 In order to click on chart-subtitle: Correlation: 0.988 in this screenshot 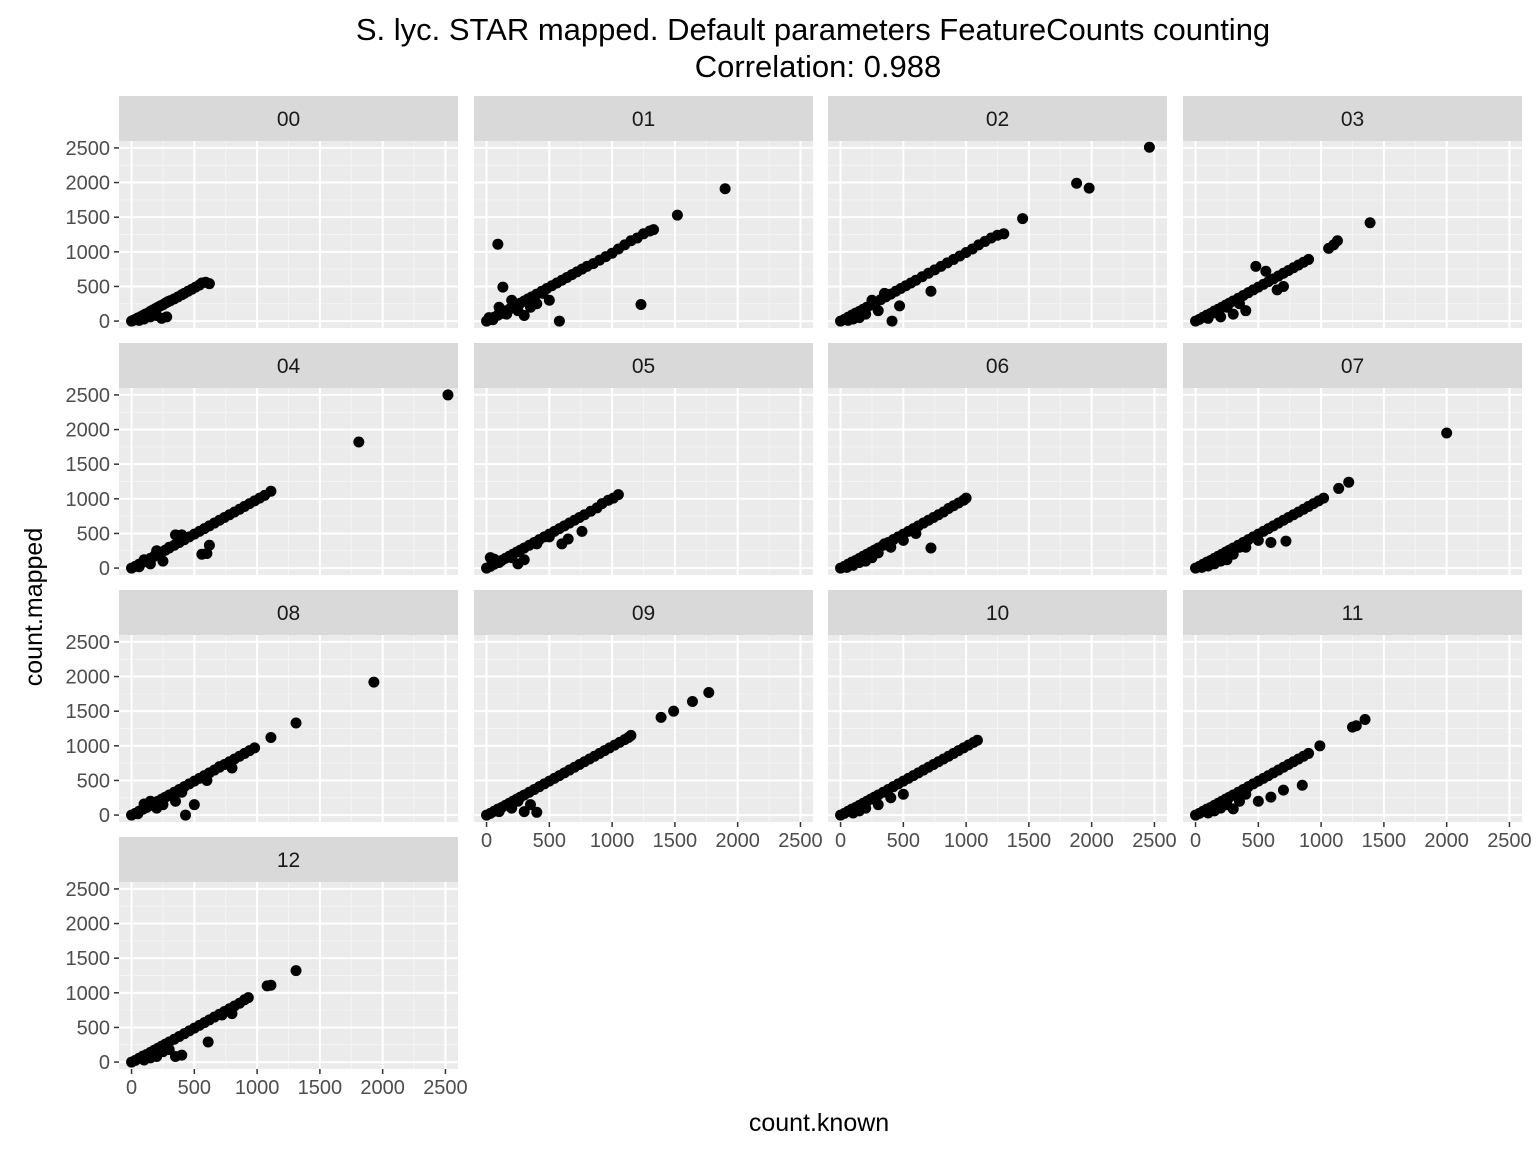, I will do `click(818, 66)`.